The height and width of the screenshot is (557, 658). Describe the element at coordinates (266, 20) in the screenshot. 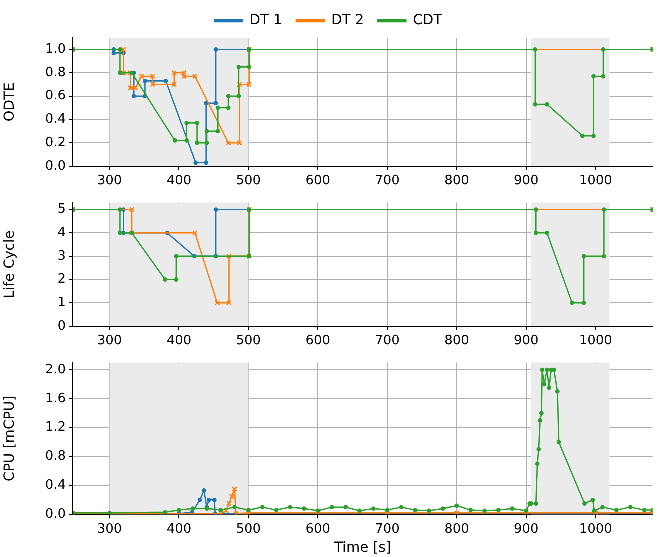

I see `legend-label: DT 1` at that location.